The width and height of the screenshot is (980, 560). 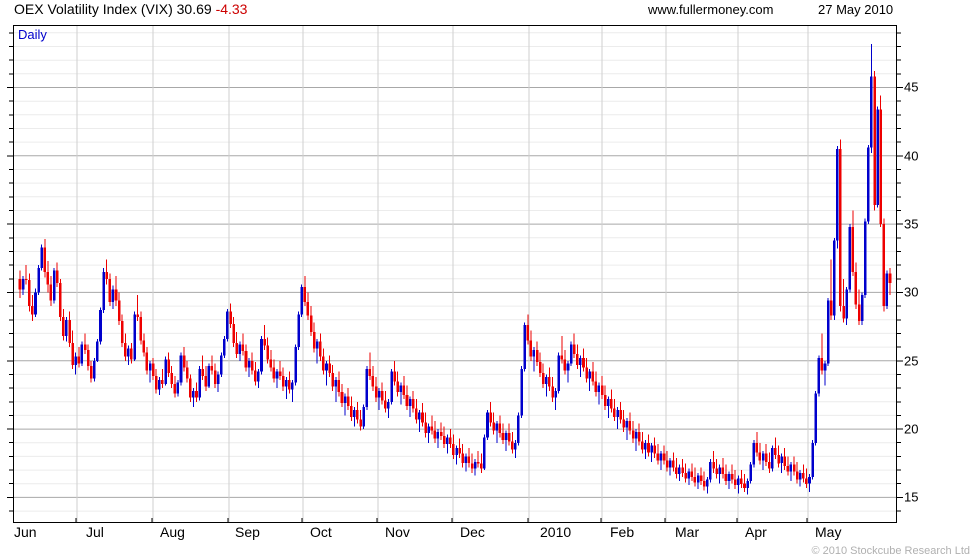 I want to click on x-tick-label-oct: Oct, so click(x=321, y=532).